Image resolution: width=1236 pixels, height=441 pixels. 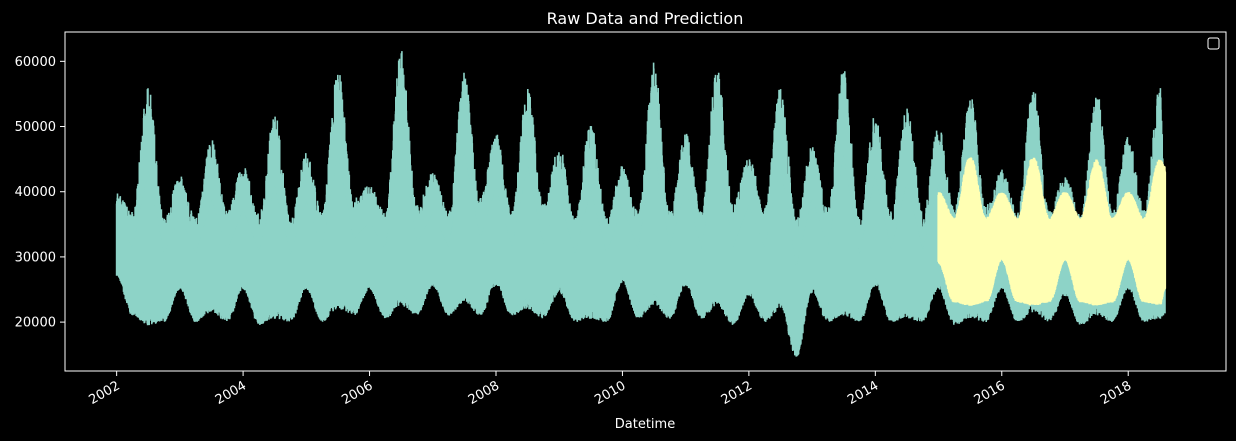 What do you see at coordinates (35, 323) in the screenshot?
I see `y-tick-label: 20000` at bounding box center [35, 323].